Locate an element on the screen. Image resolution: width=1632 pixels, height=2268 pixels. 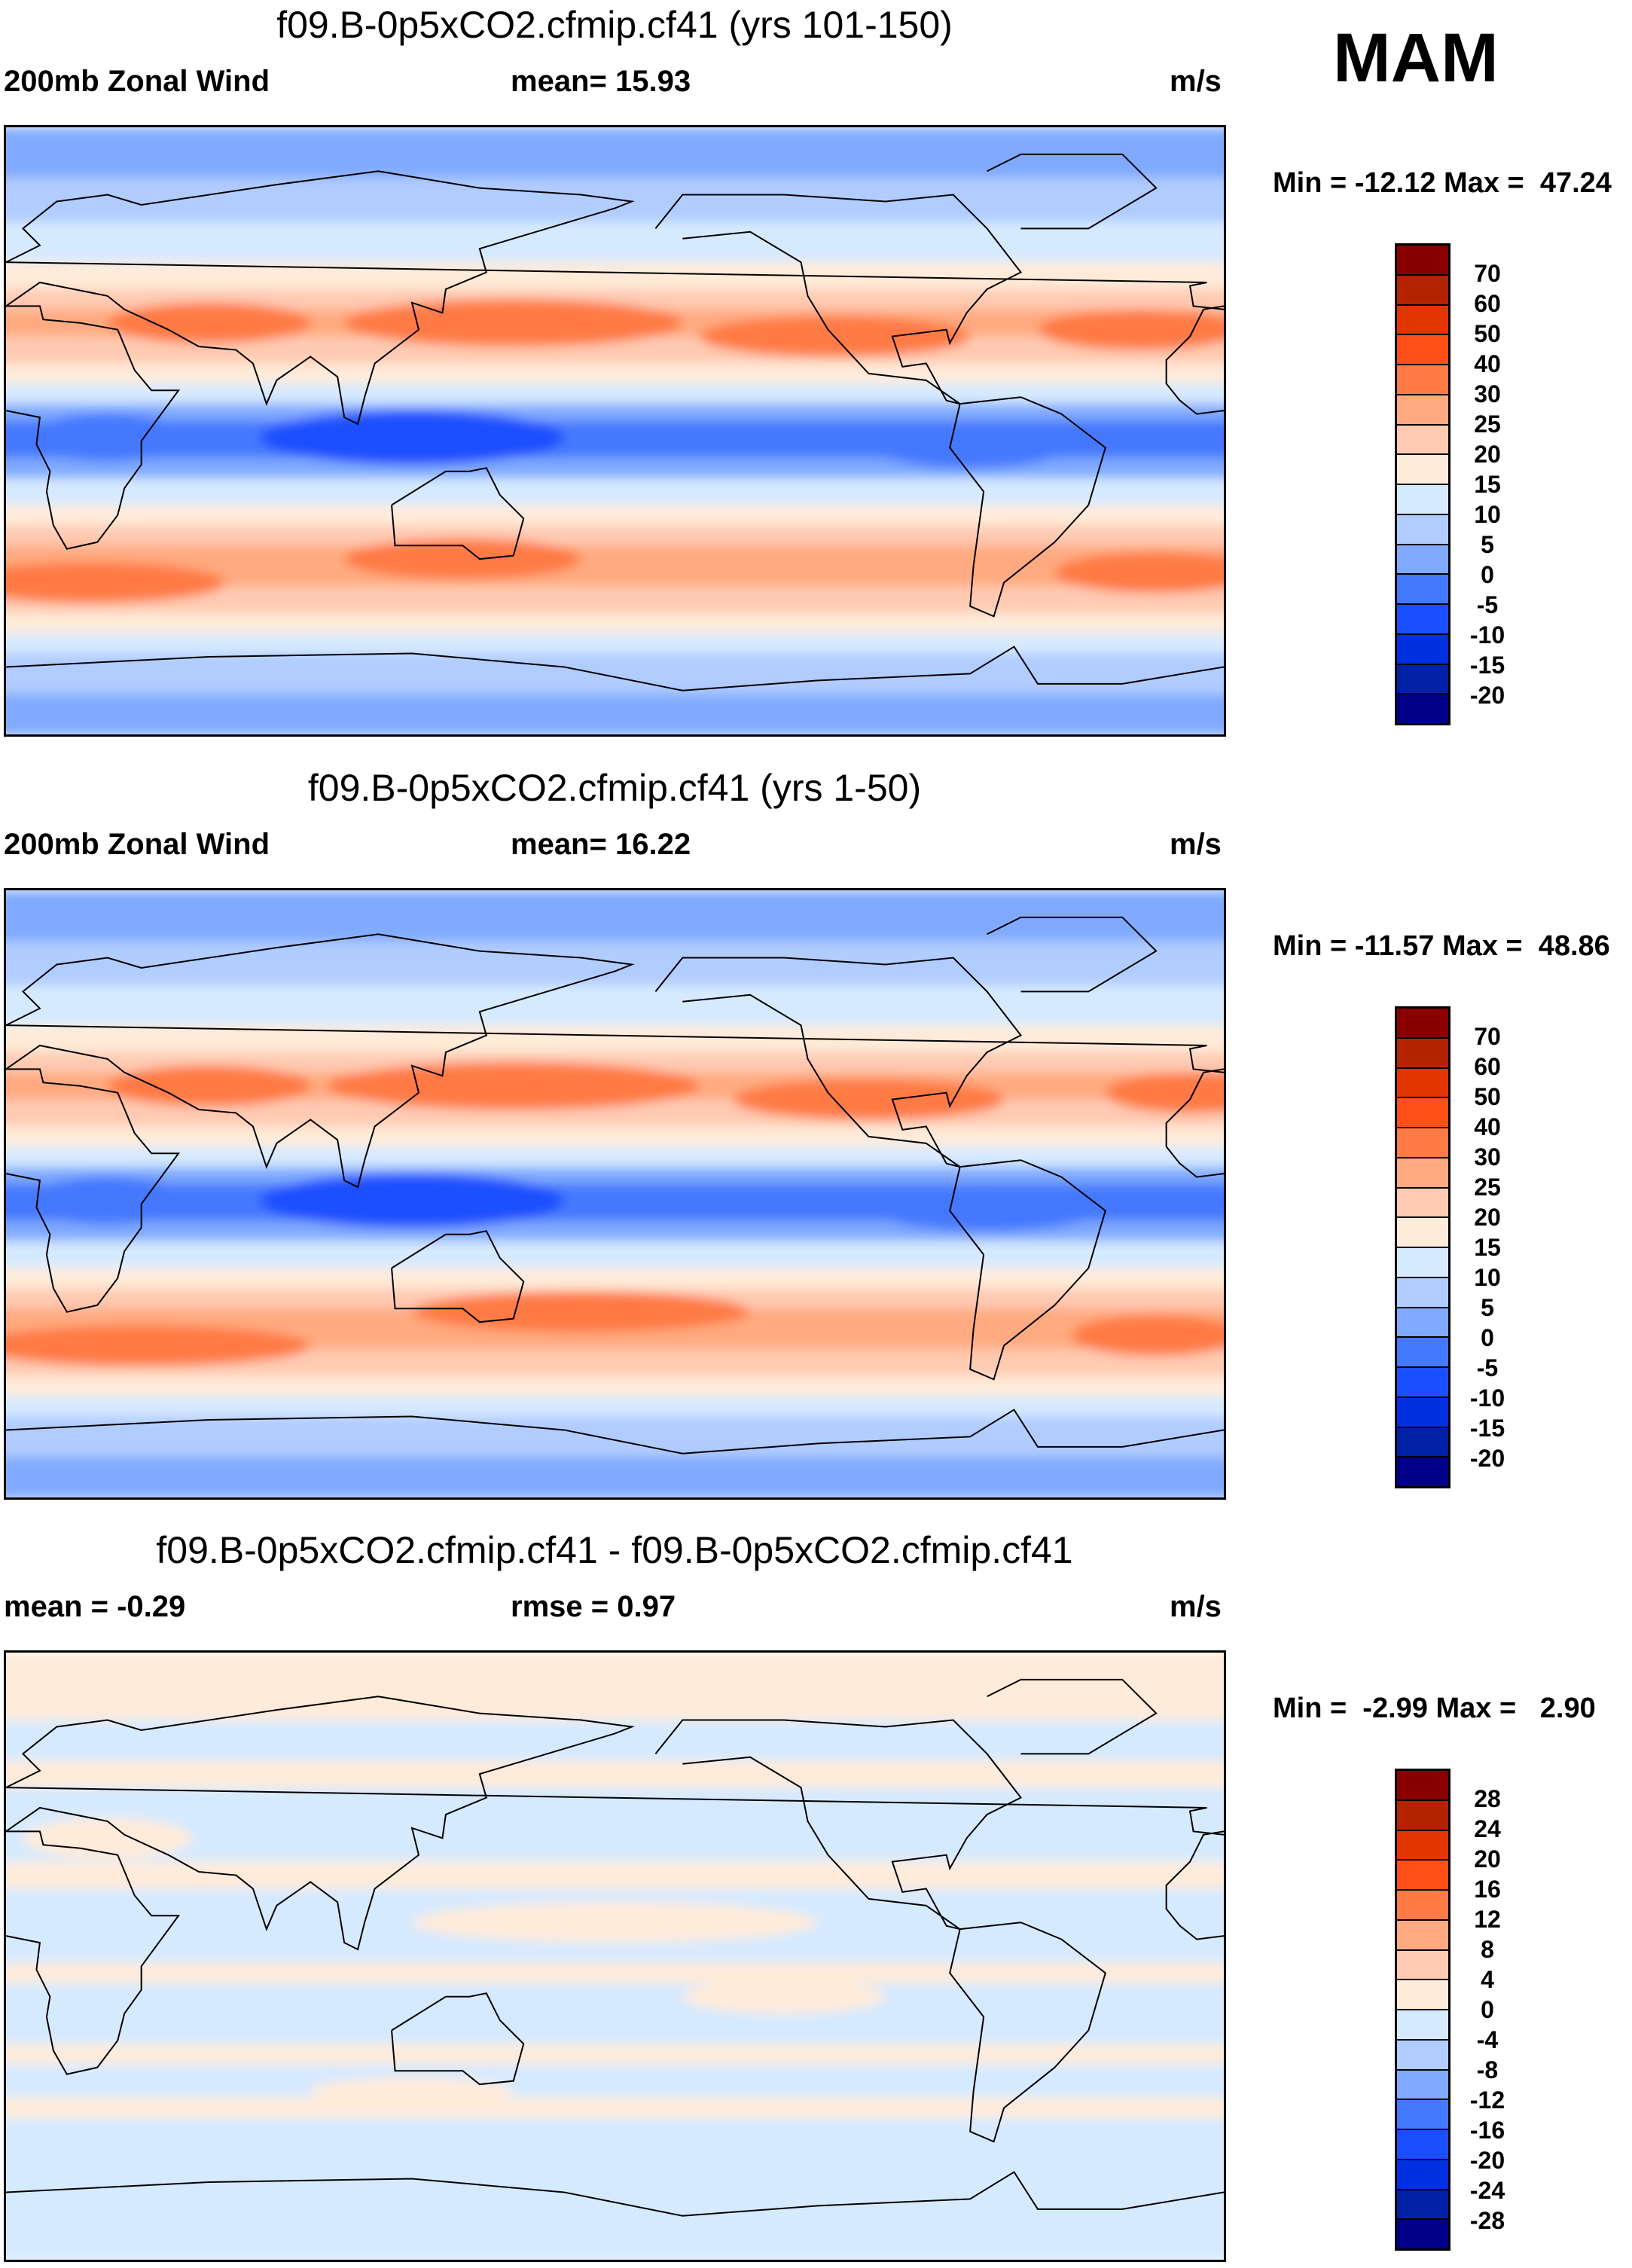
min-max-label: Min = -12.12 Max = 47.24 is located at coordinates (1442, 183).